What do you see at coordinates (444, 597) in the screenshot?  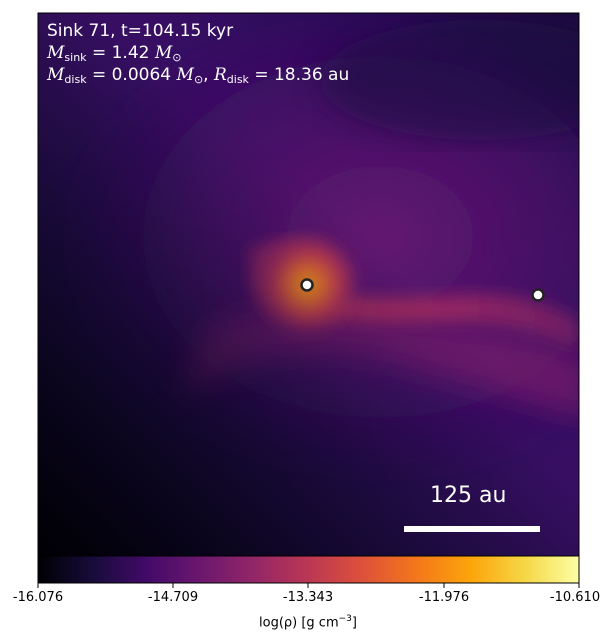 I see `colorbar-tick-label: -11.976` at bounding box center [444, 597].